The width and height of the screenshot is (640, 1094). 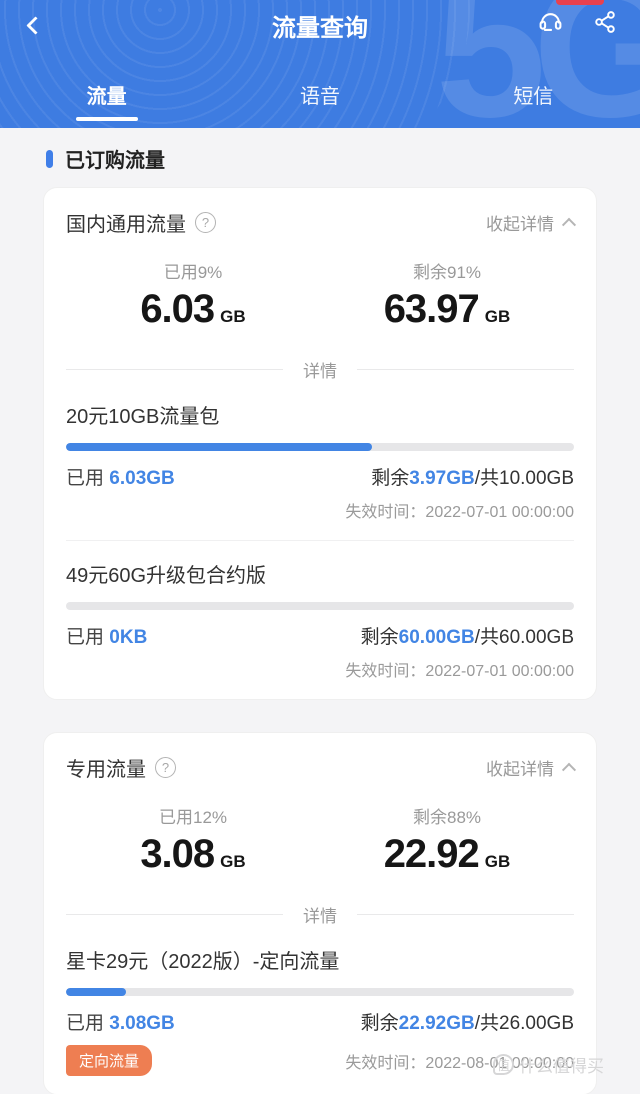 I want to click on section-title: 已订购流量, so click(x=115, y=161).